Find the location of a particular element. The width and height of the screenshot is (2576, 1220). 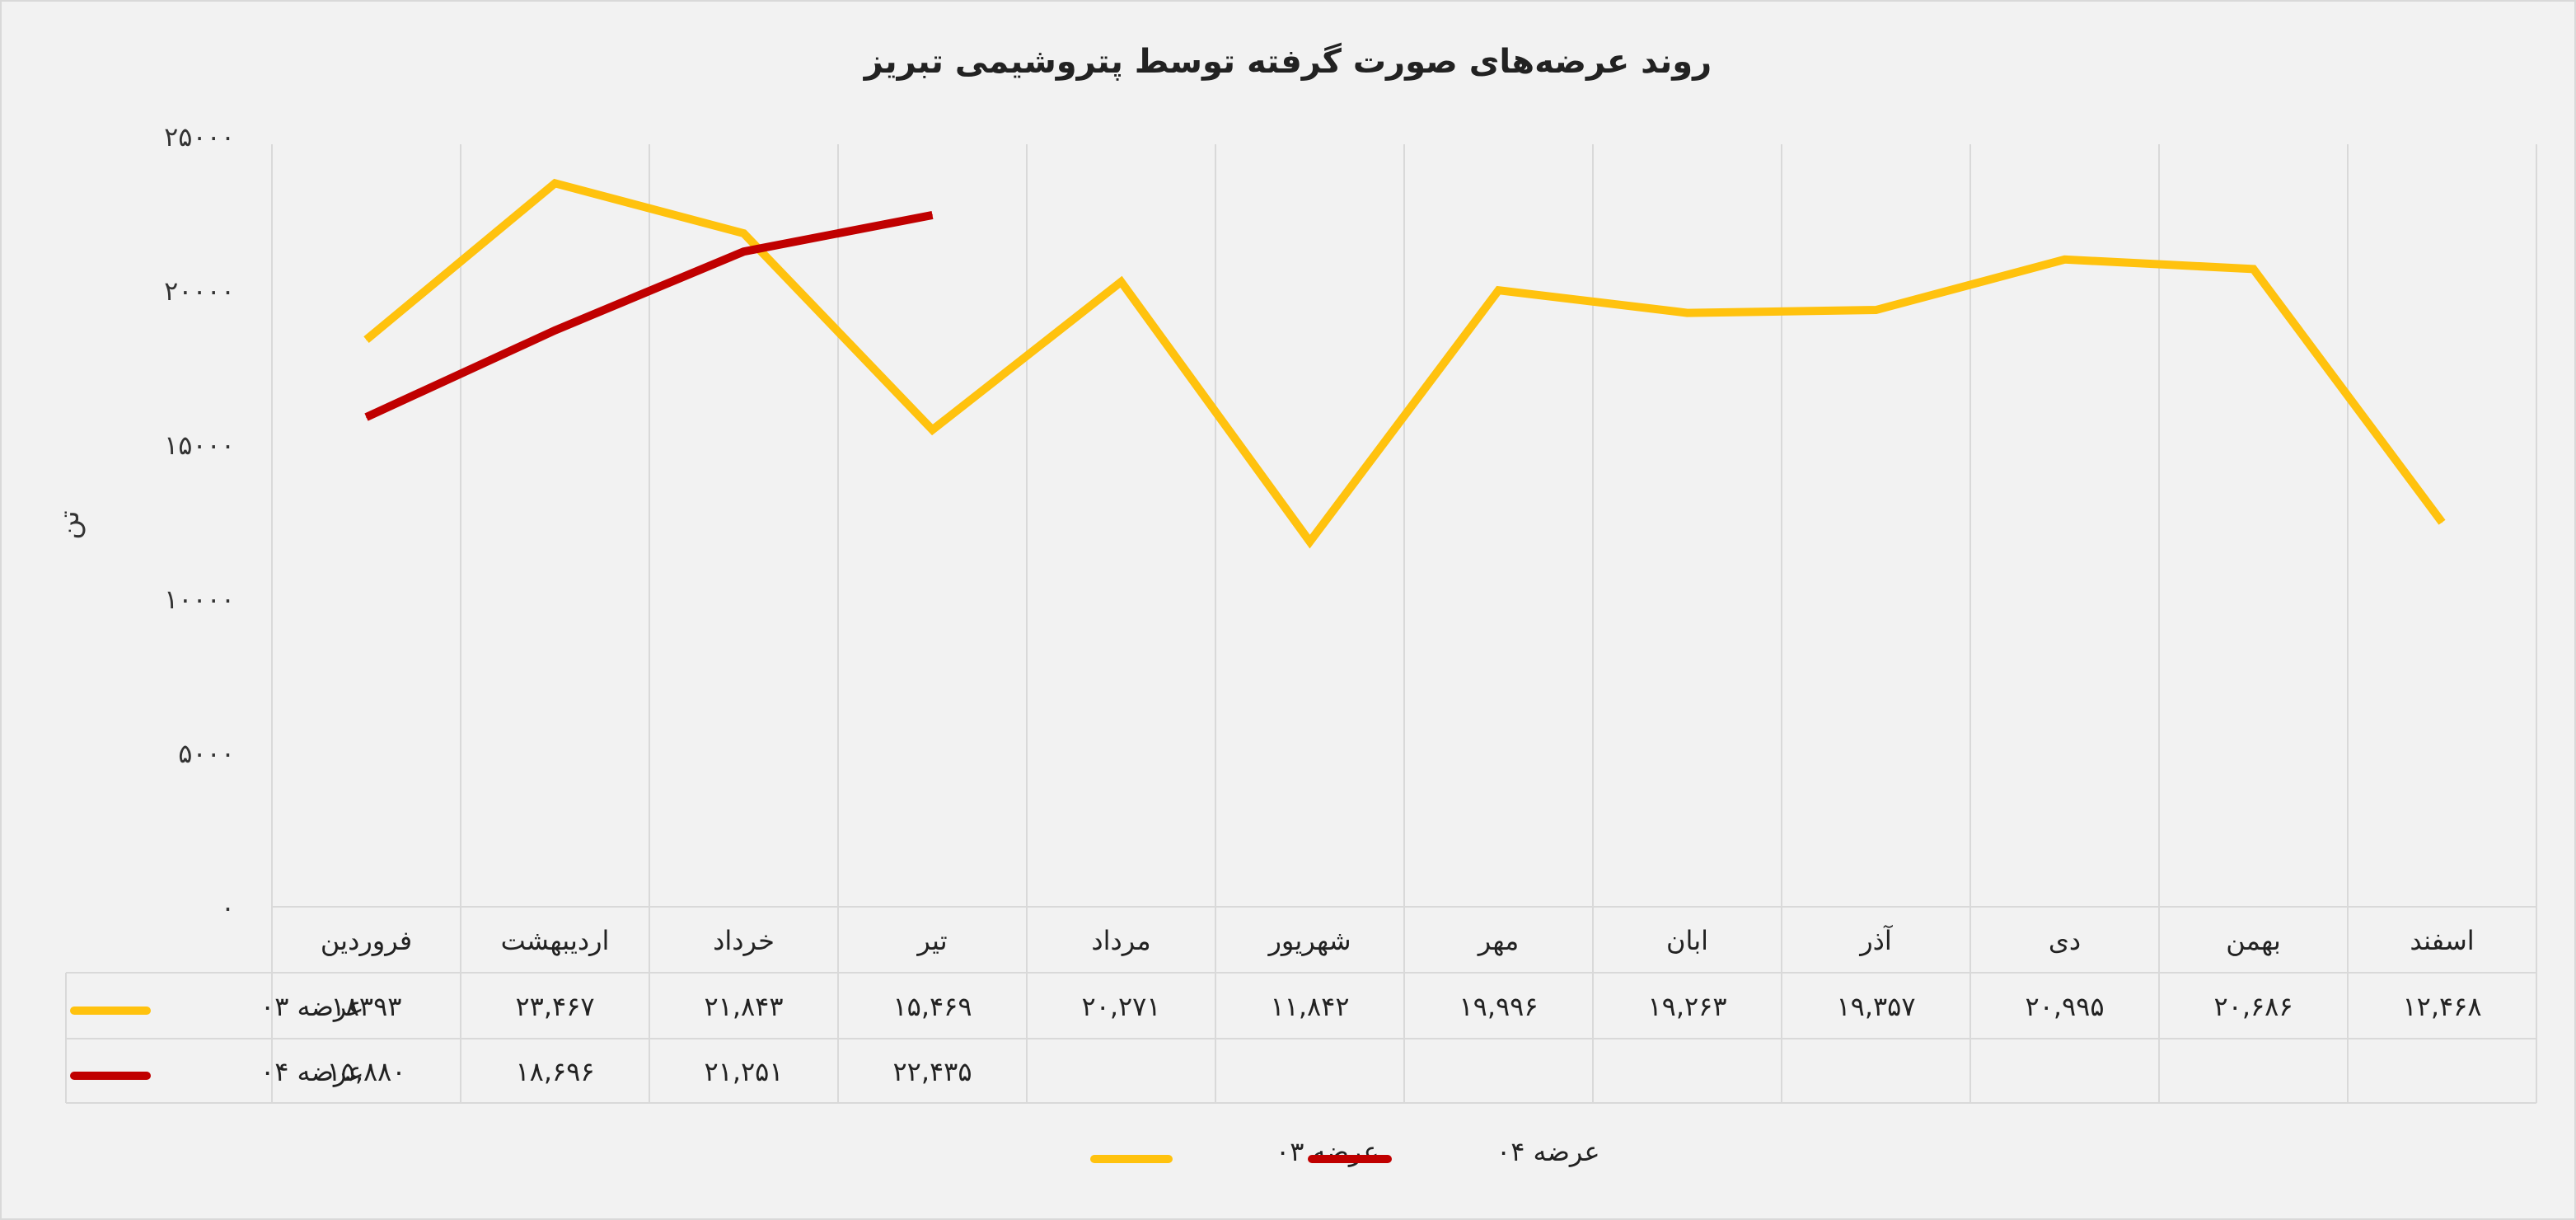

table-value: ۱۹,۳۵۷ is located at coordinates (1875, 1006).